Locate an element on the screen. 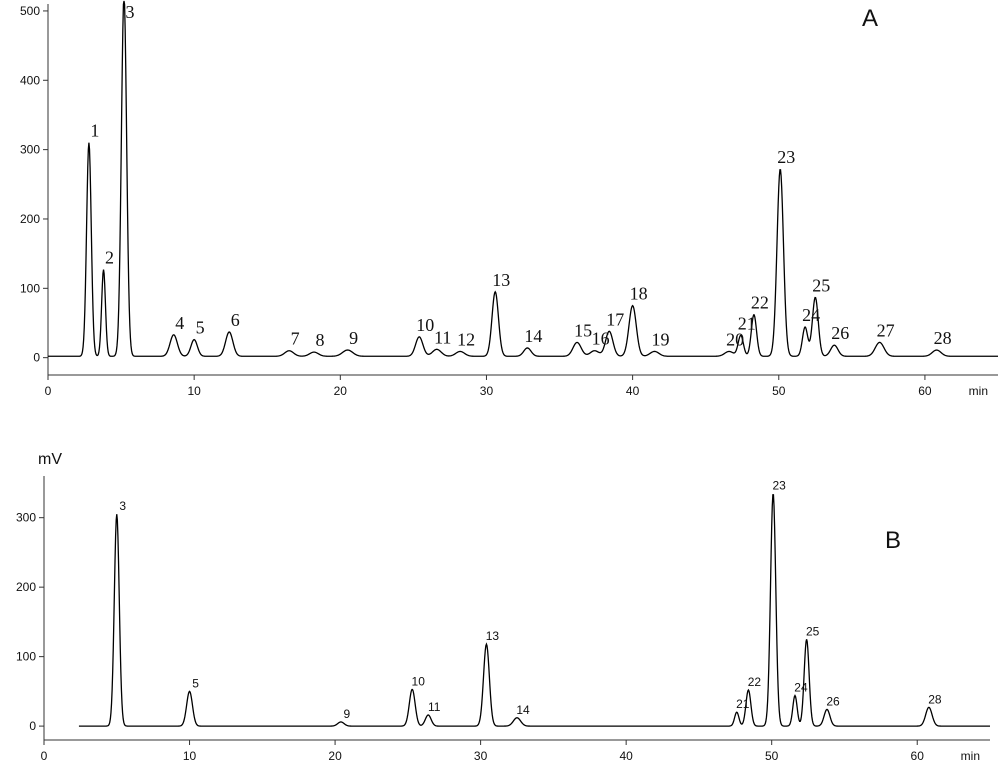 This screenshot has width=1000, height=776. peak-label: 12 is located at coordinates (466, 339).